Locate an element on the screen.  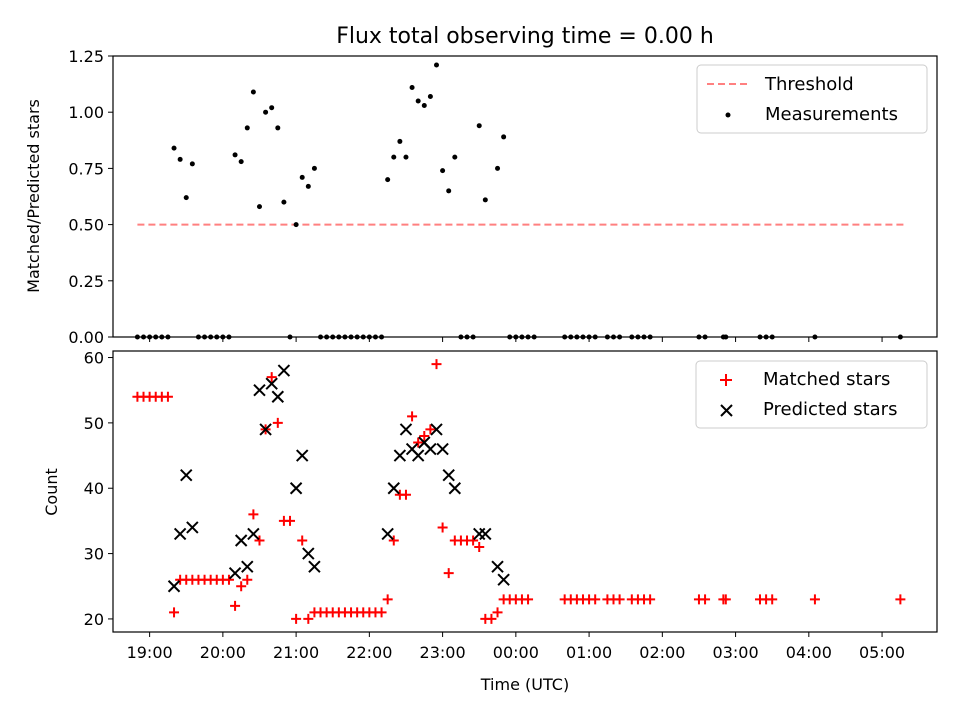
x-tick-label: 21:00 is located at coordinates (296, 652).